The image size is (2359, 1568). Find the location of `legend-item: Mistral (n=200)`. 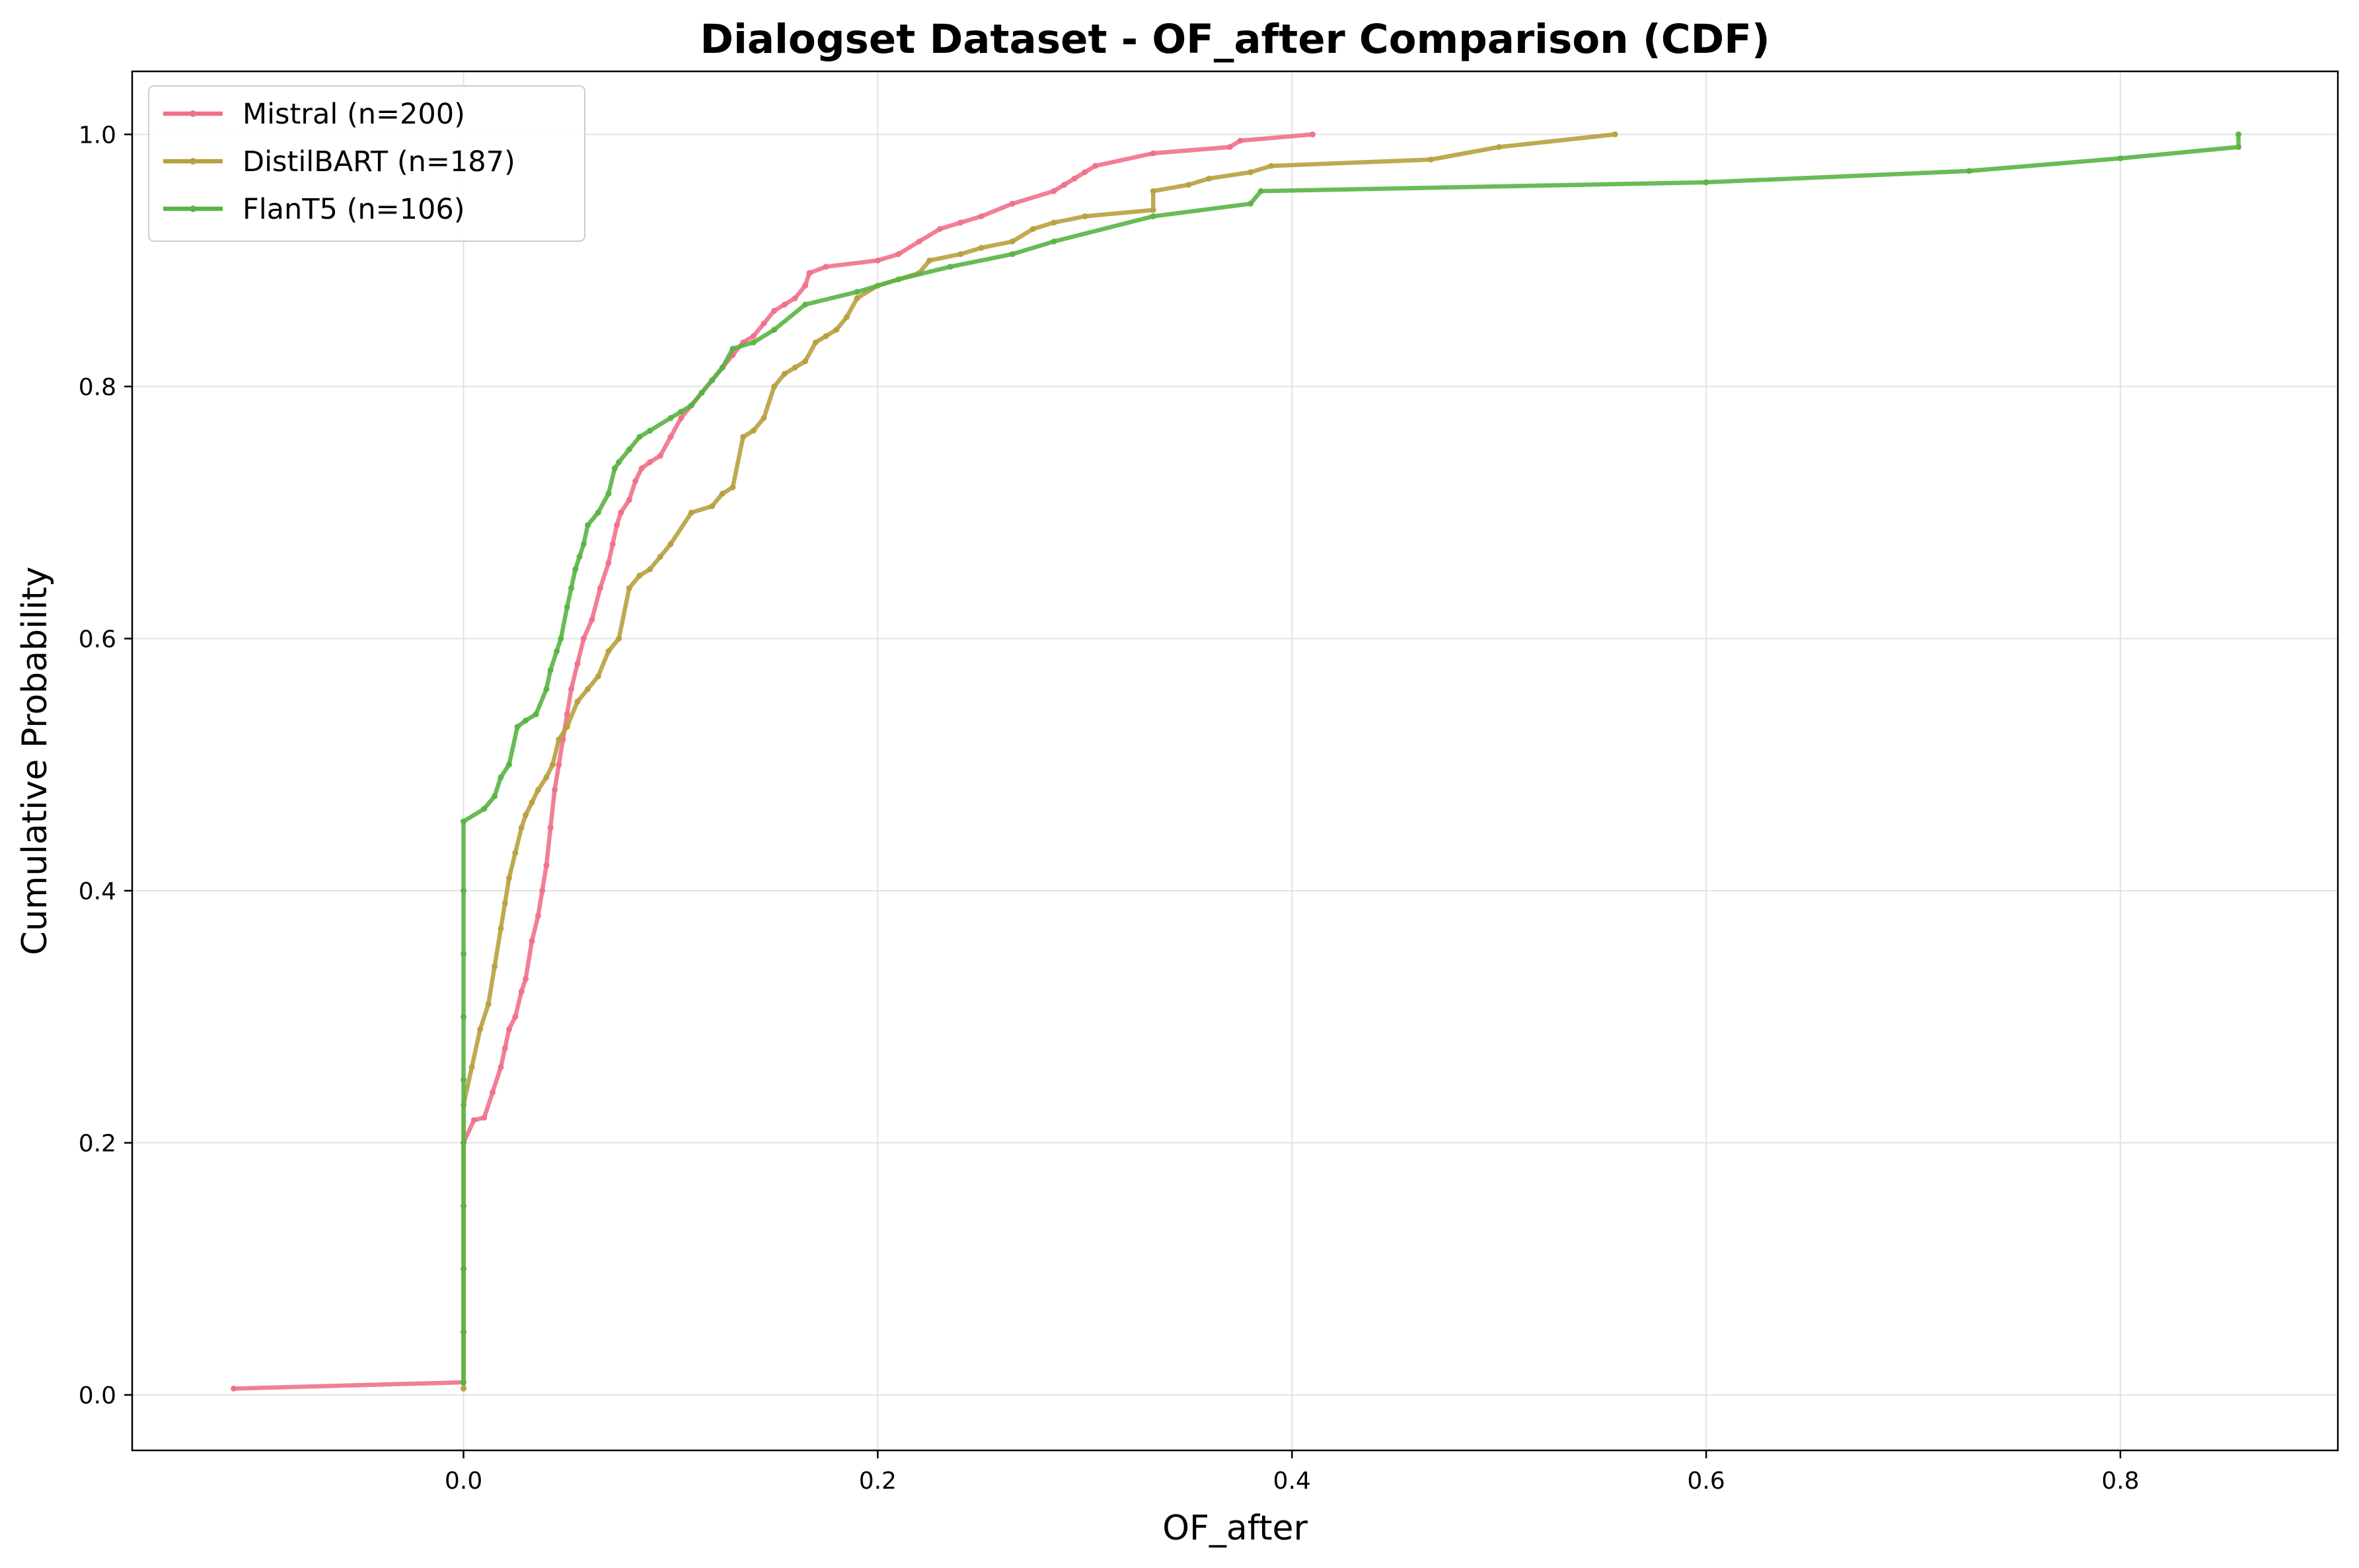

legend-item: Mistral (n=200) is located at coordinates (314, 114).